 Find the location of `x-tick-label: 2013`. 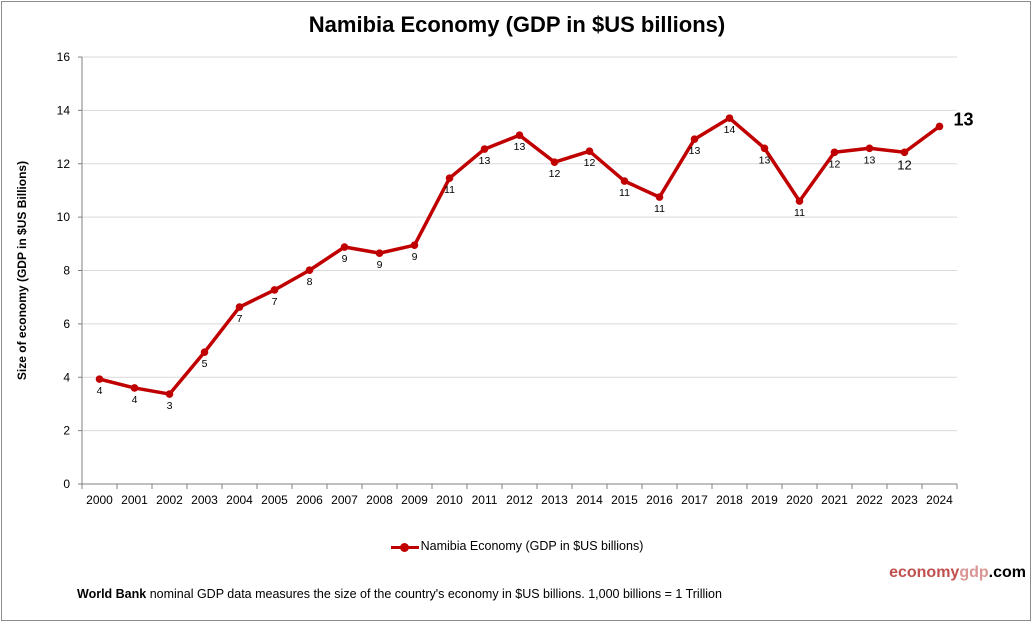

x-tick-label: 2013 is located at coordinates (554, 500).